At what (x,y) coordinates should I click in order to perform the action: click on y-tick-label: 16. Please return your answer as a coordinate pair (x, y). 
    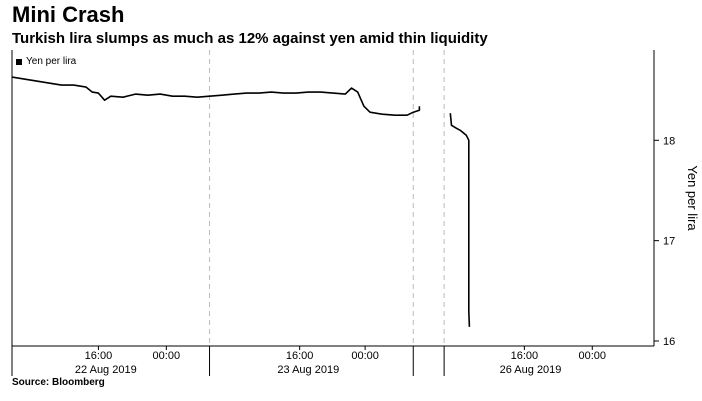
    Looking at the image, I should click on (669, 342).